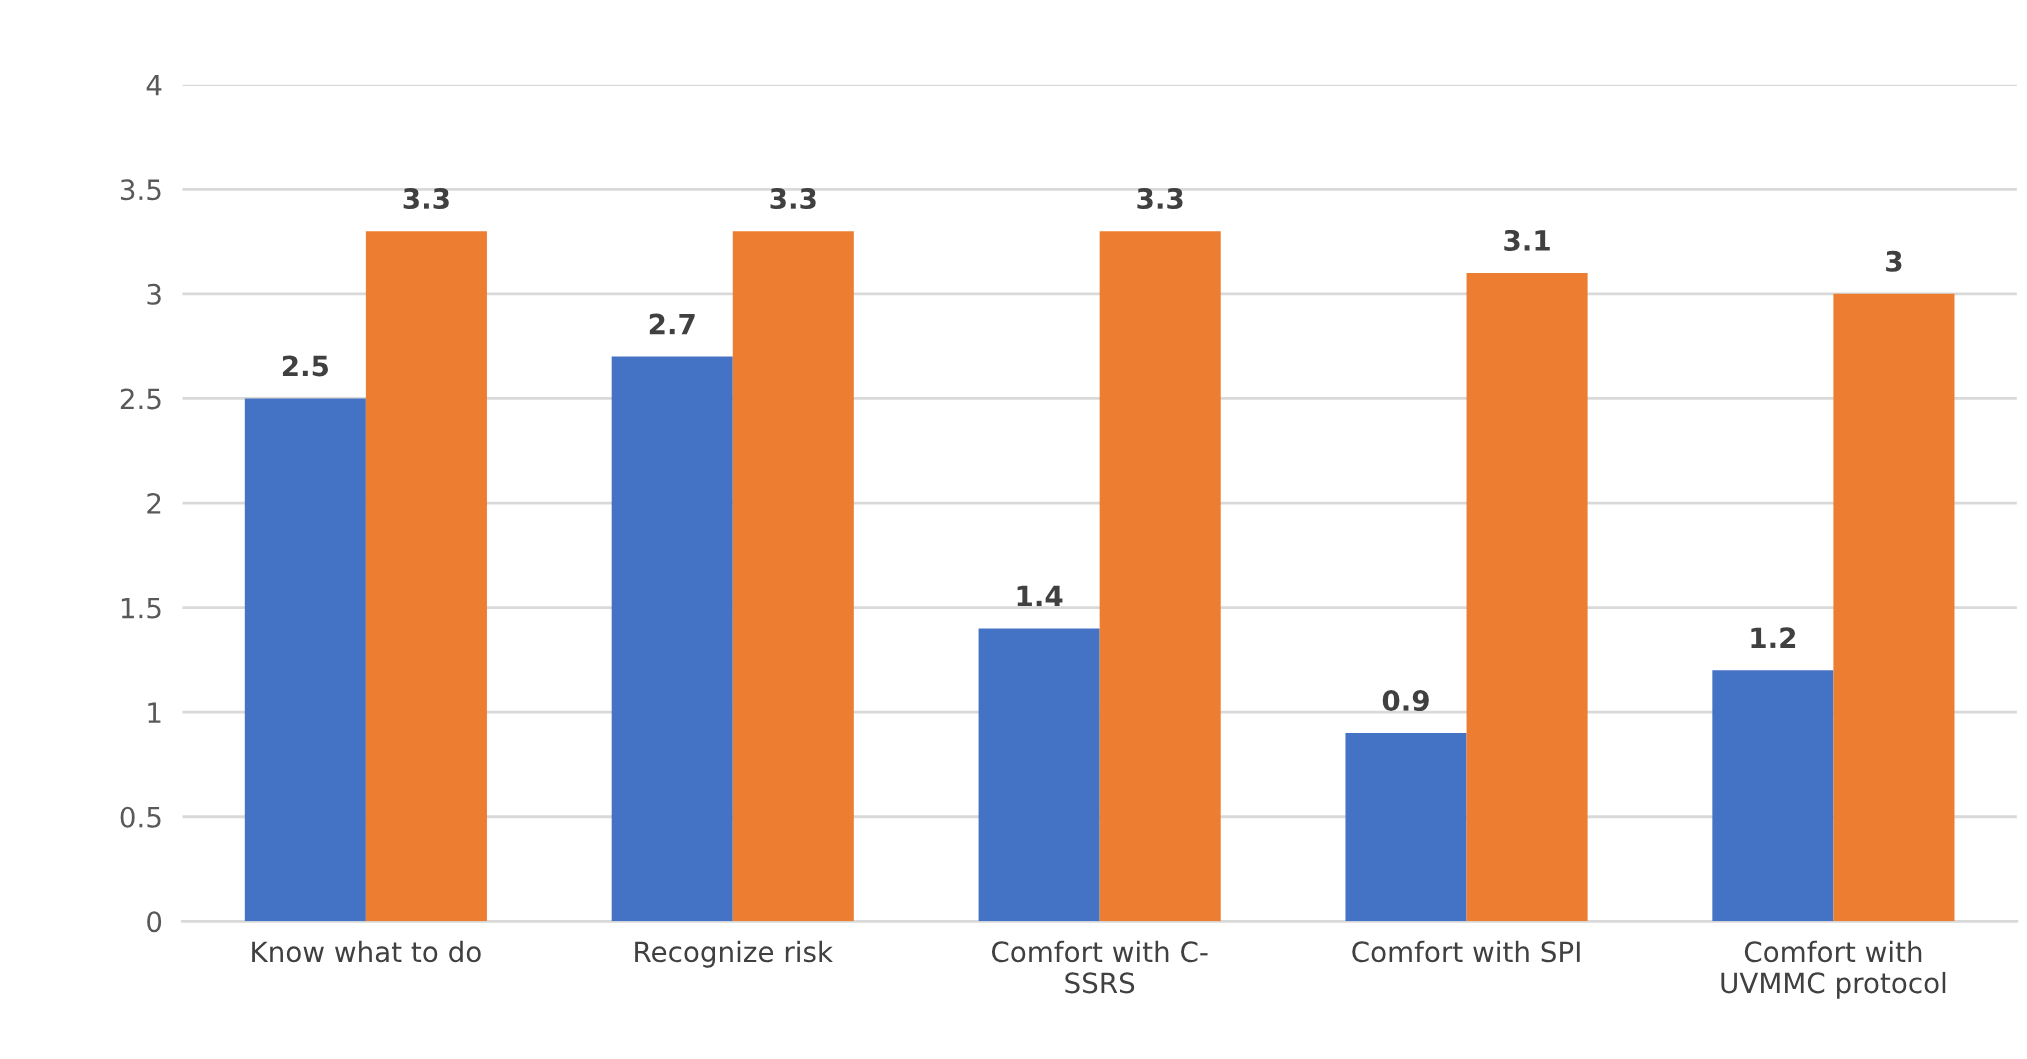  What do you see at coordinates (140, 817) in the screenshot?
I see `y-tick-label: 0.5` at bounding box center [140, 817].